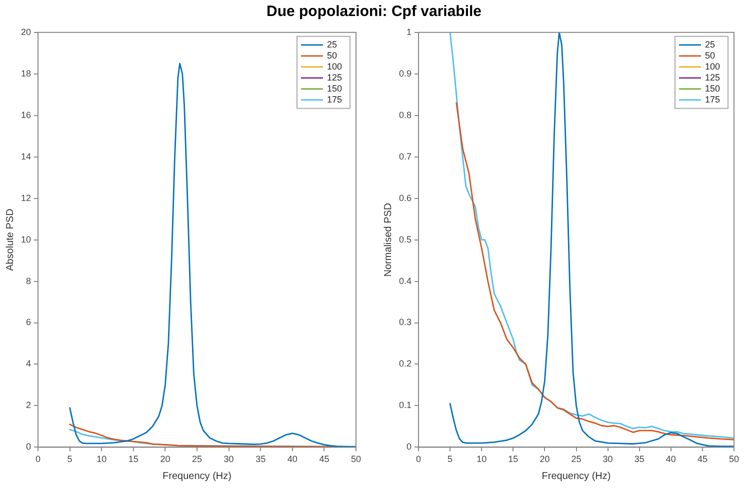  What do you see at coordinates (405, 363) in the screenshot?
I see `y-tick-label: 0.2` at bounding box center [405, 363].